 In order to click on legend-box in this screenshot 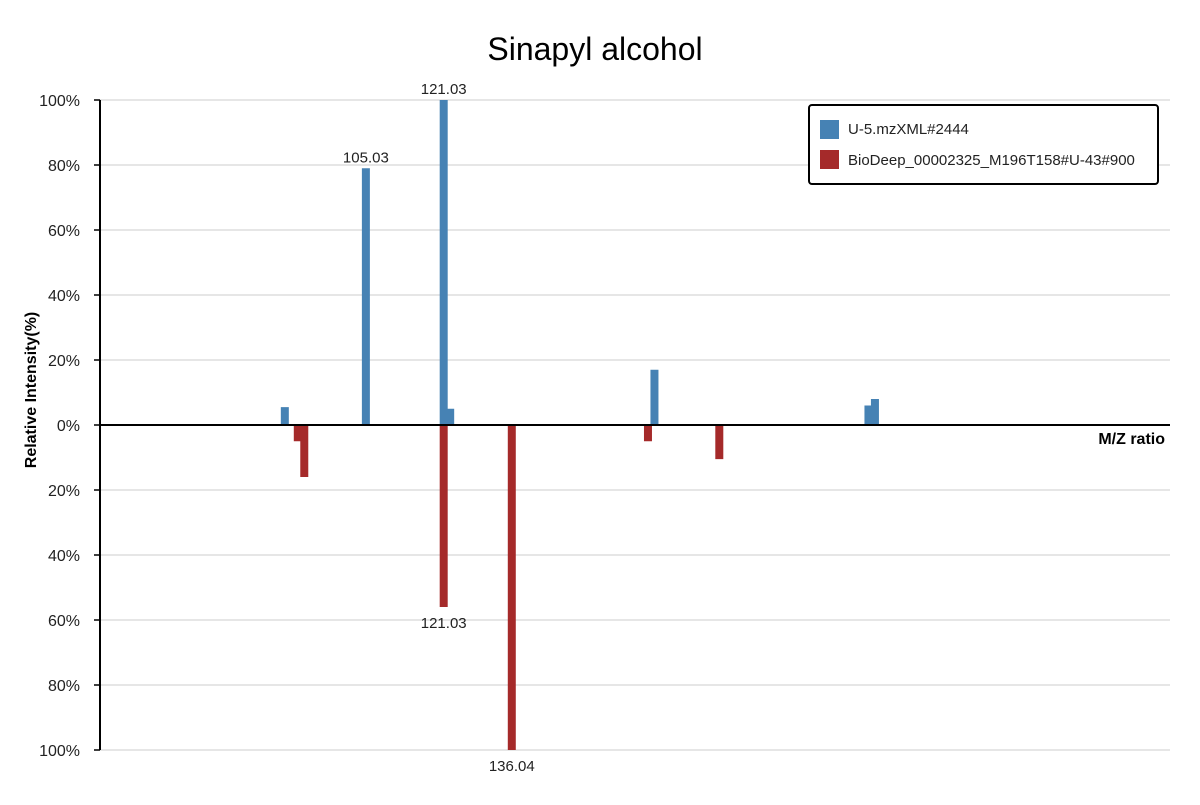, I will do `click(983, 144)`.